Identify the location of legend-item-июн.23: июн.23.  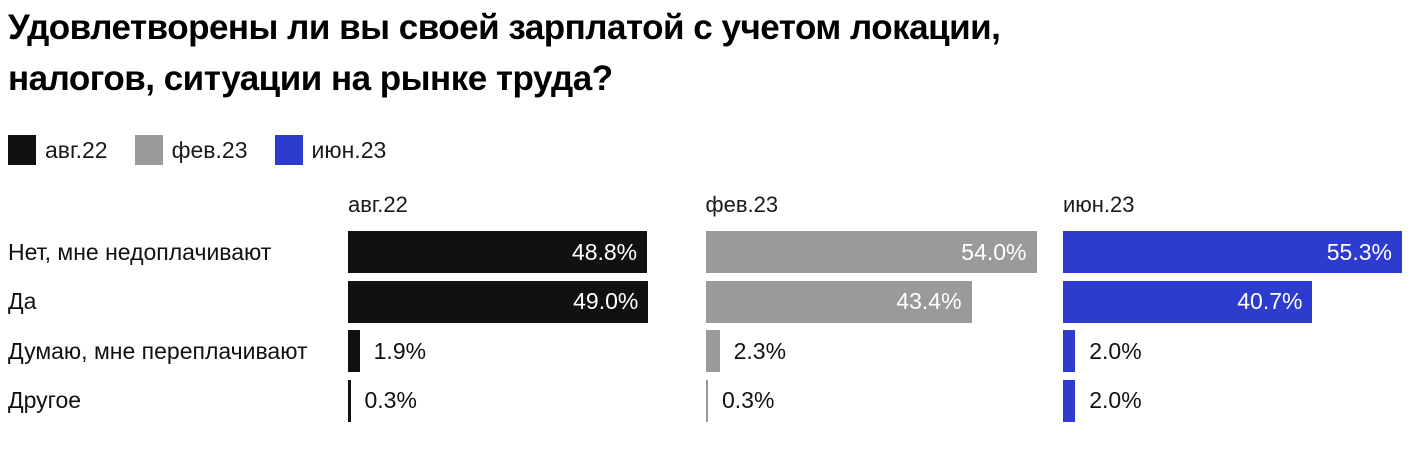
(330, 150).